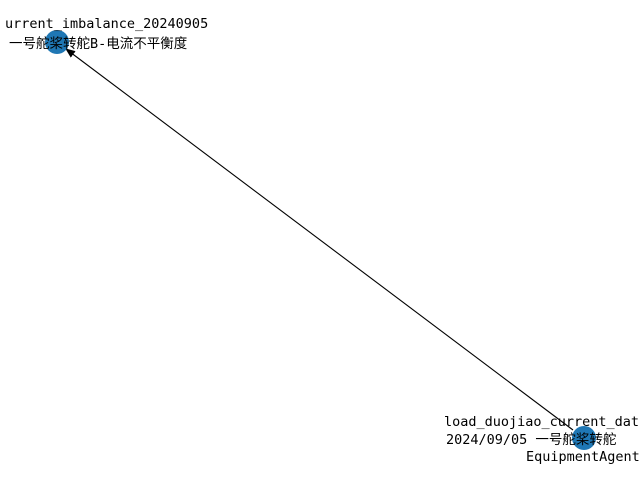 The width and height of the screenshot is (640, 480). I want to click on node-label-line: 一号舵桨转舵B-电流不平衡度, so click(98, 43).